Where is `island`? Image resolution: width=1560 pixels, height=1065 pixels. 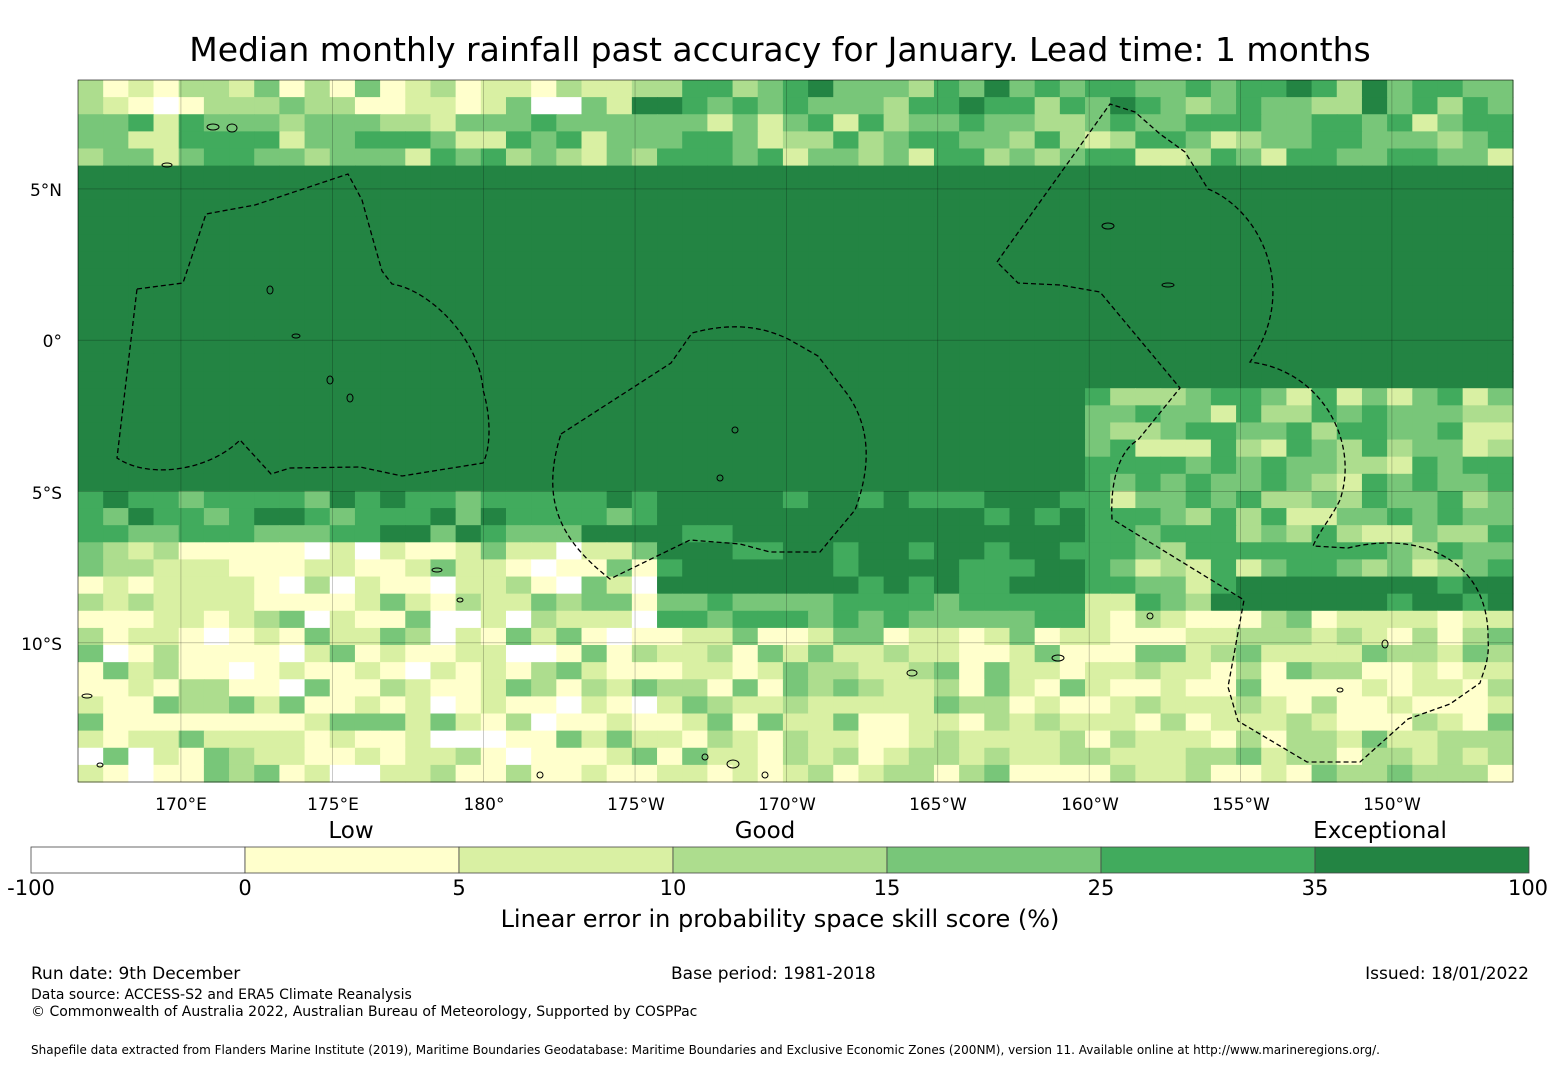
island is located at coordinates (330, 380).